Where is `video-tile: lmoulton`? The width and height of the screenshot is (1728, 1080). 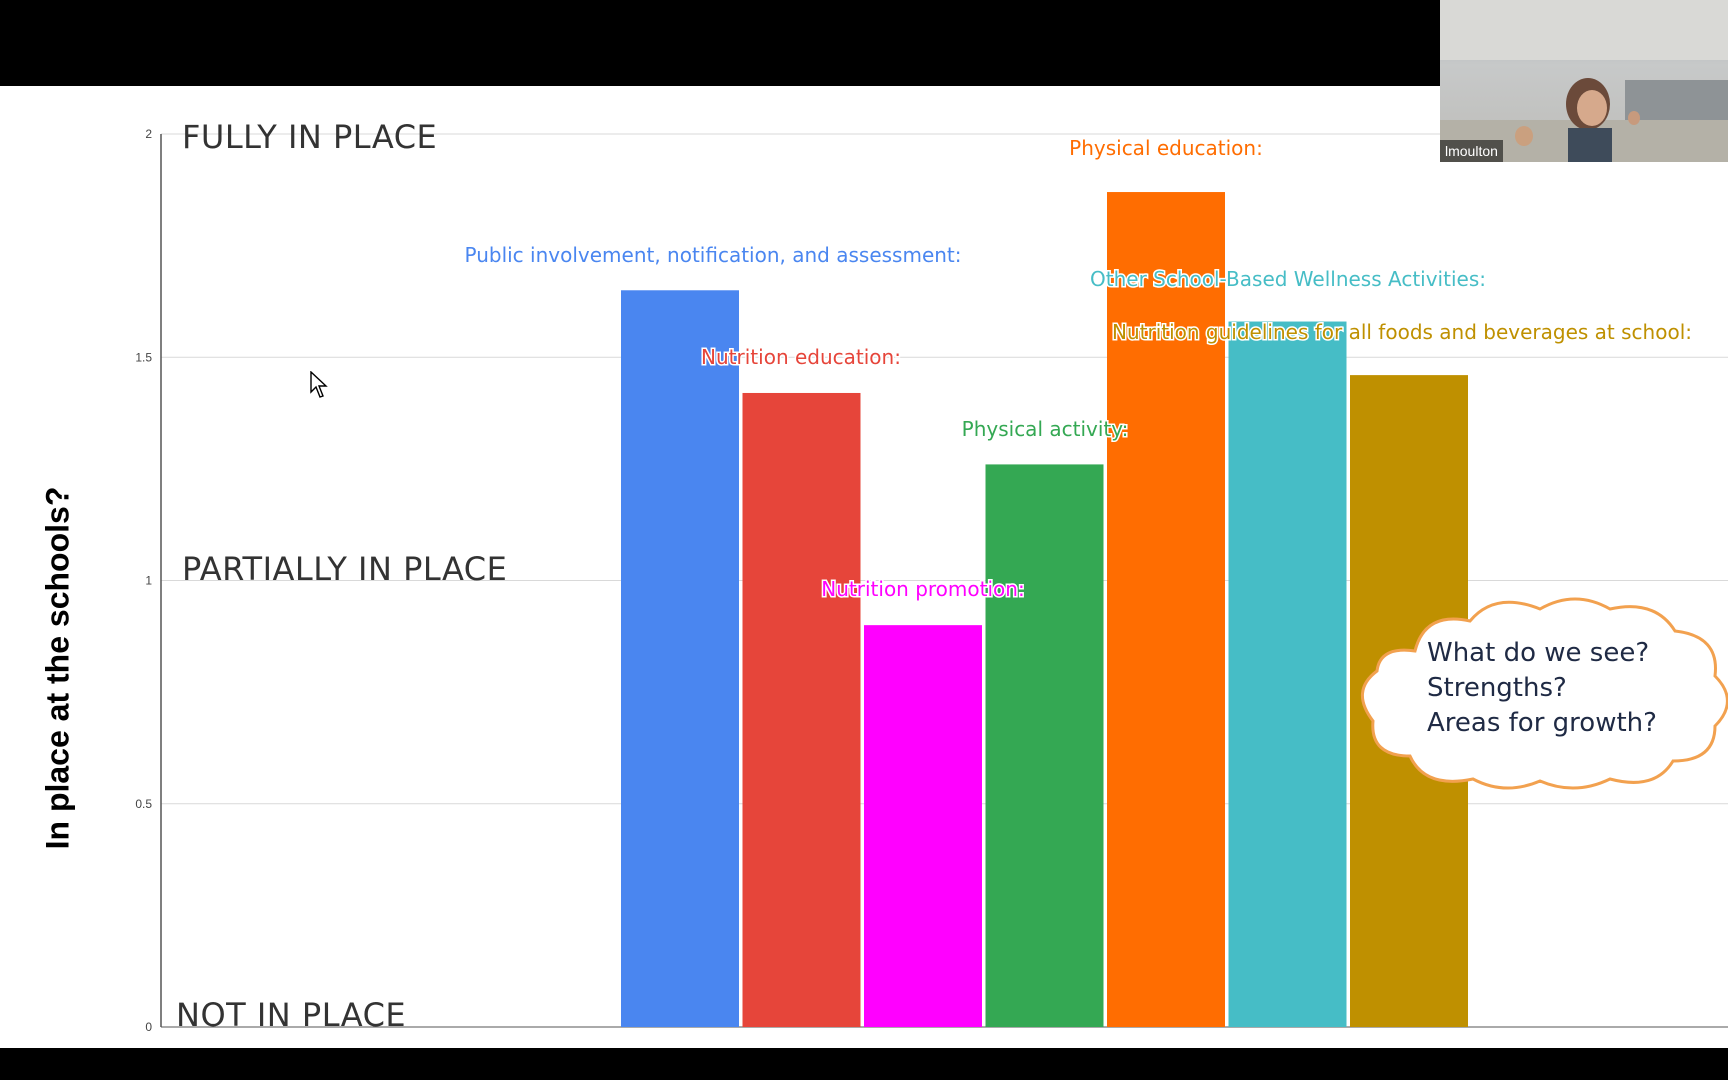 video-tile: lmoulton is located at coordinates (1584, 81).